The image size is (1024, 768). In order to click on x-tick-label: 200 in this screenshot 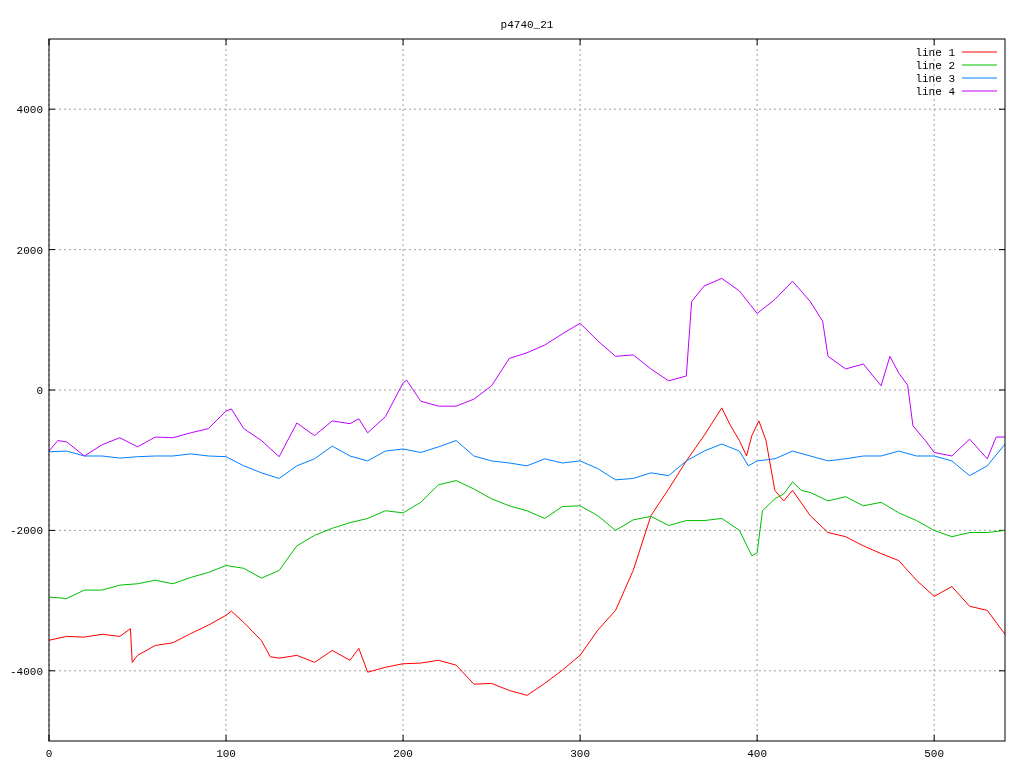, I will do `click(403, 754)`.